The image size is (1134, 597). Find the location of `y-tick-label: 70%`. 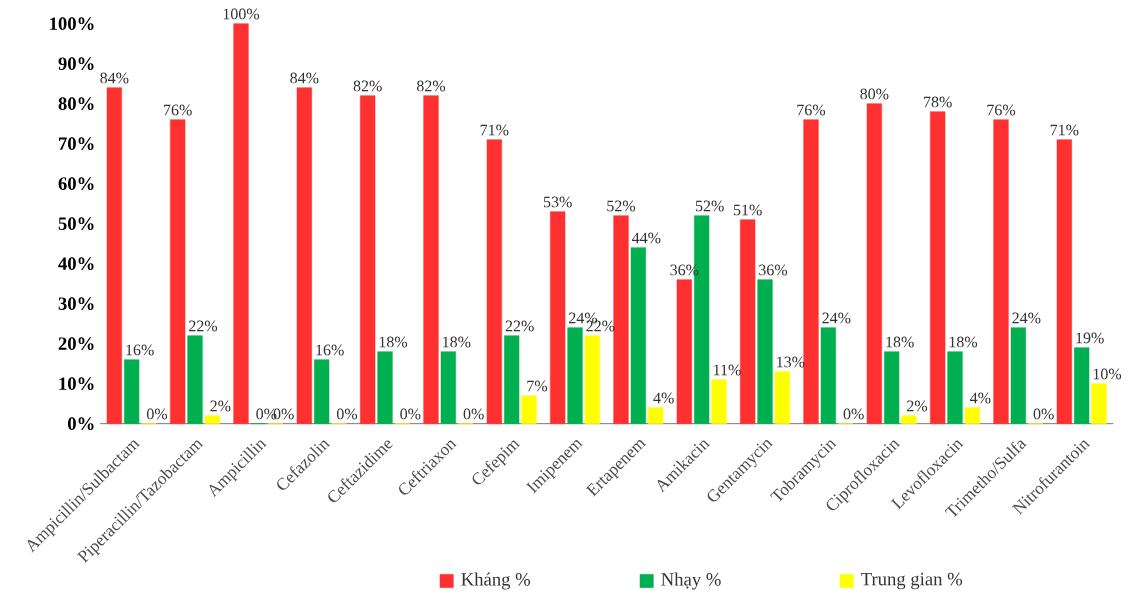

y-tick-label: 70% is located at coordinates (76, 143).